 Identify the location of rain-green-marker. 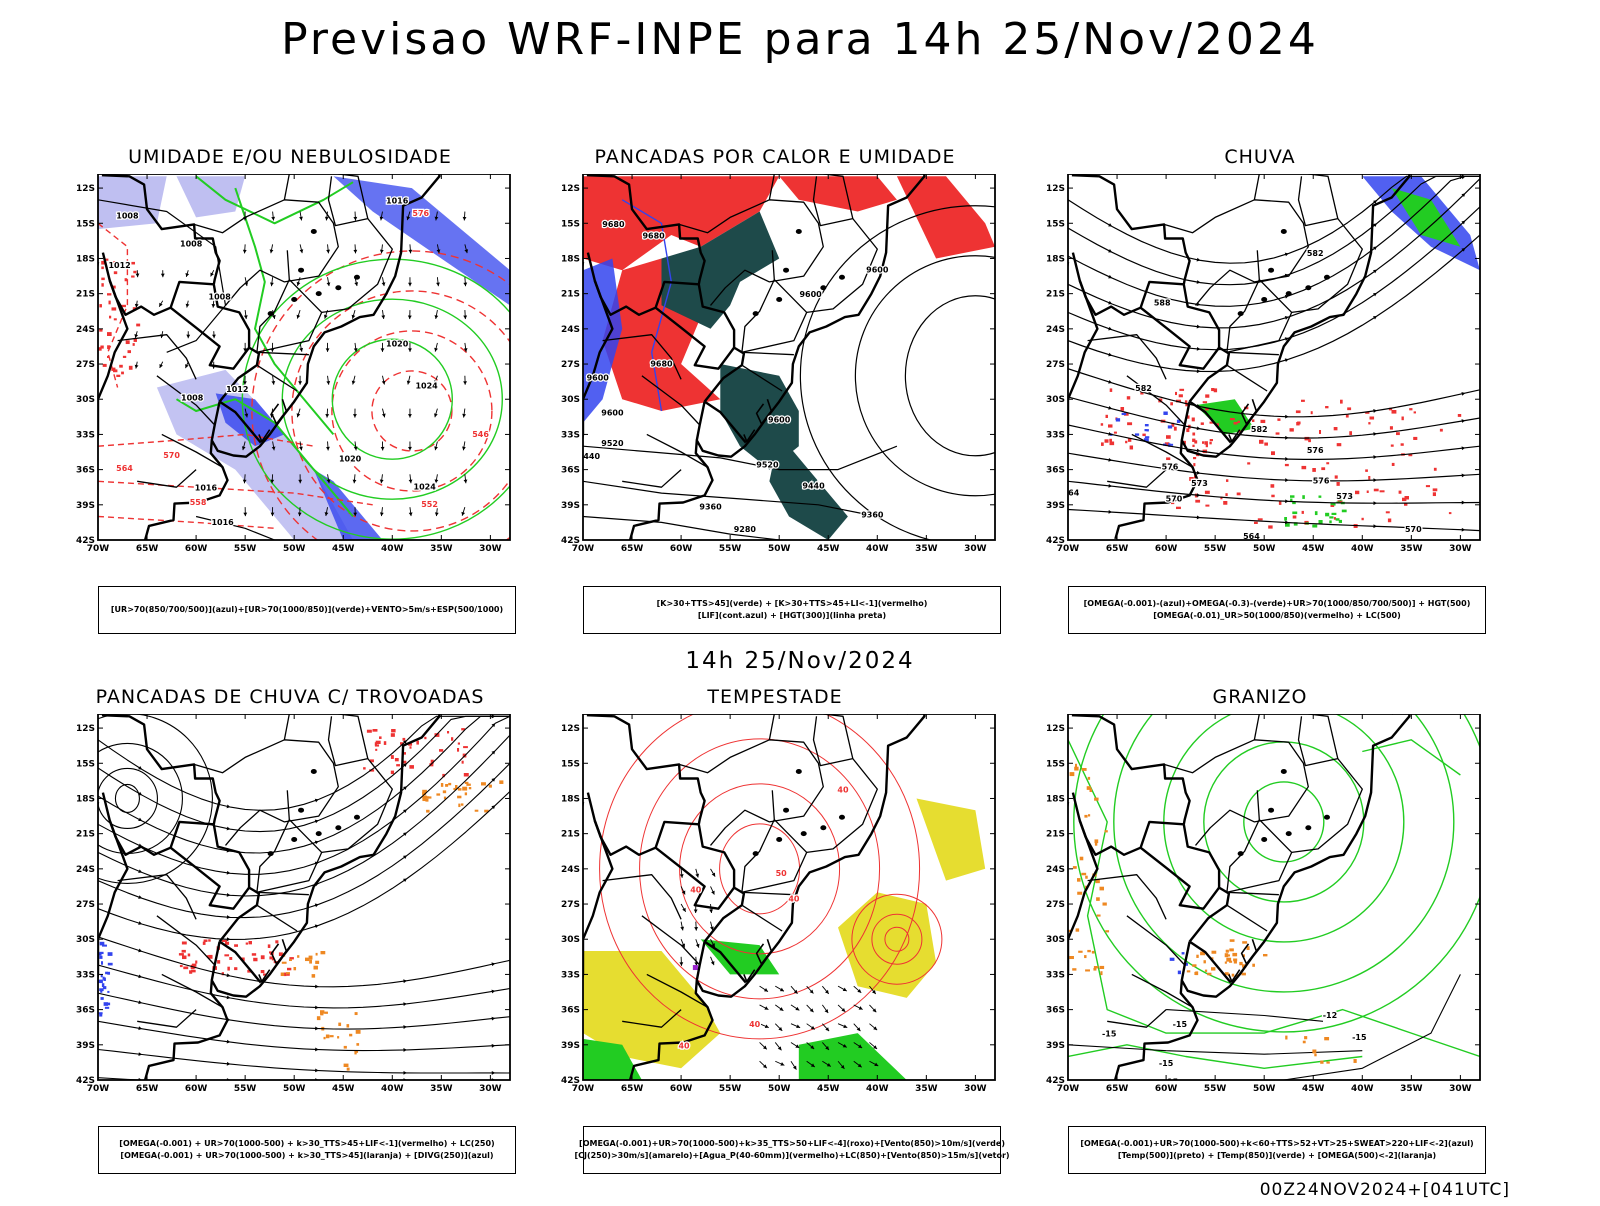
(1320, 497).